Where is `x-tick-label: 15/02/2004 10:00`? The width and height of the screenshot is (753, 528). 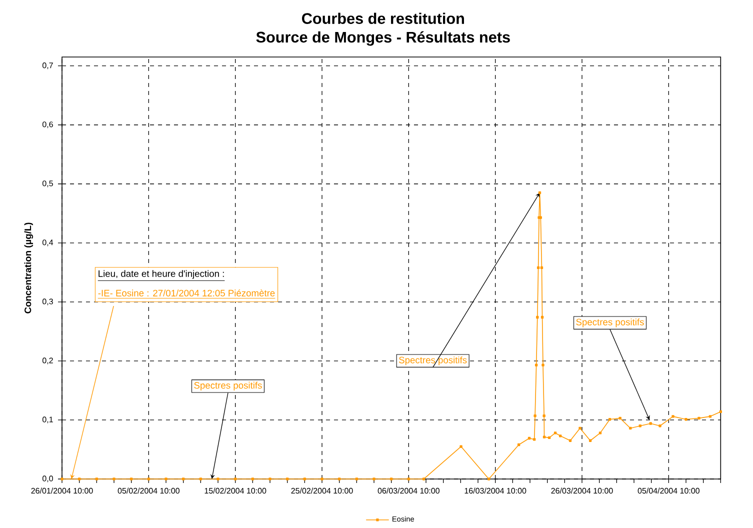
x-tick-label: 15/02/2004 10:00 is located at coordinates (235, 491).